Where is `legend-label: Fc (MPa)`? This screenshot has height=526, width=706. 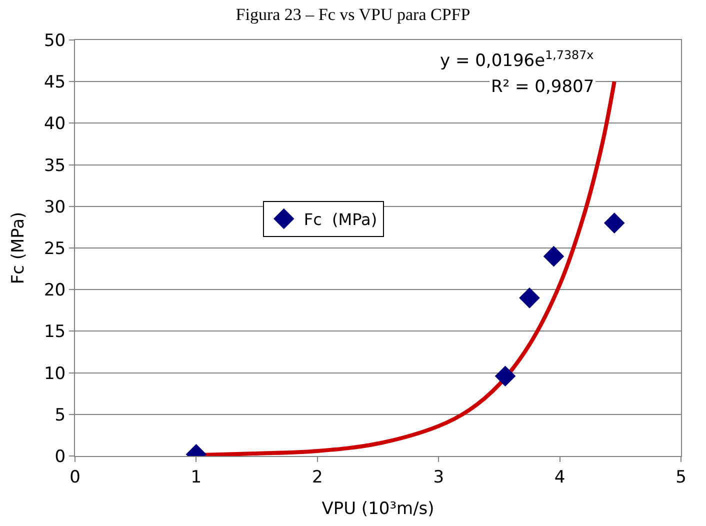
legend-label: Fc (MPa) is located at coordinates (341, 220).